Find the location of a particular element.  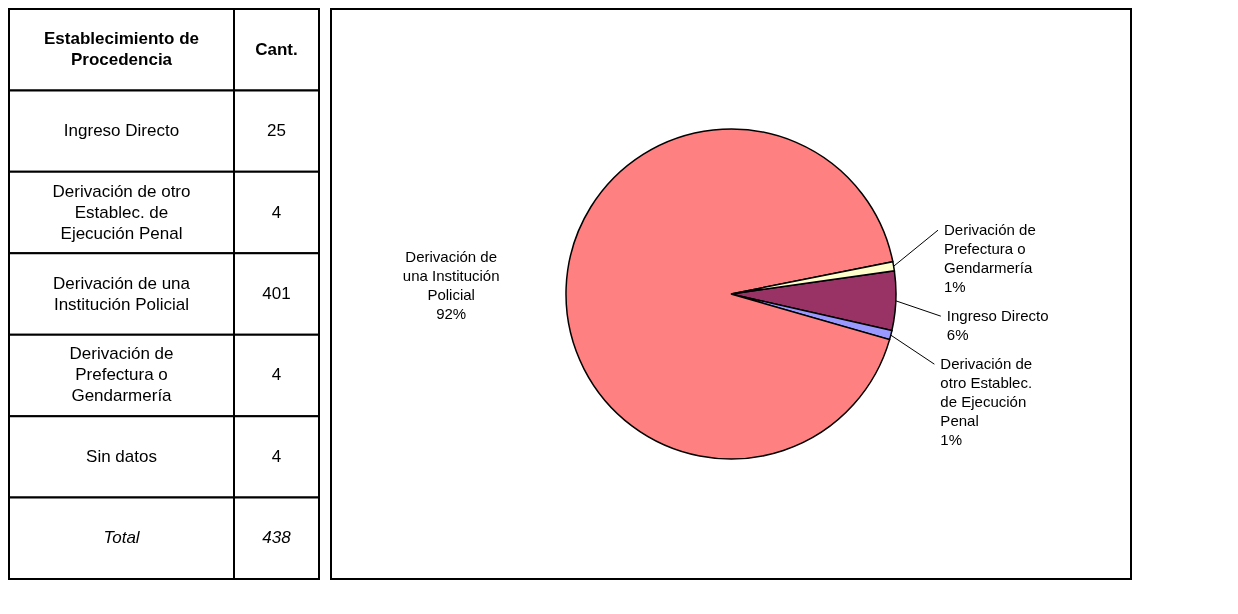

text: Establecimiento de Procedencia is located at coordinates (121, 49).